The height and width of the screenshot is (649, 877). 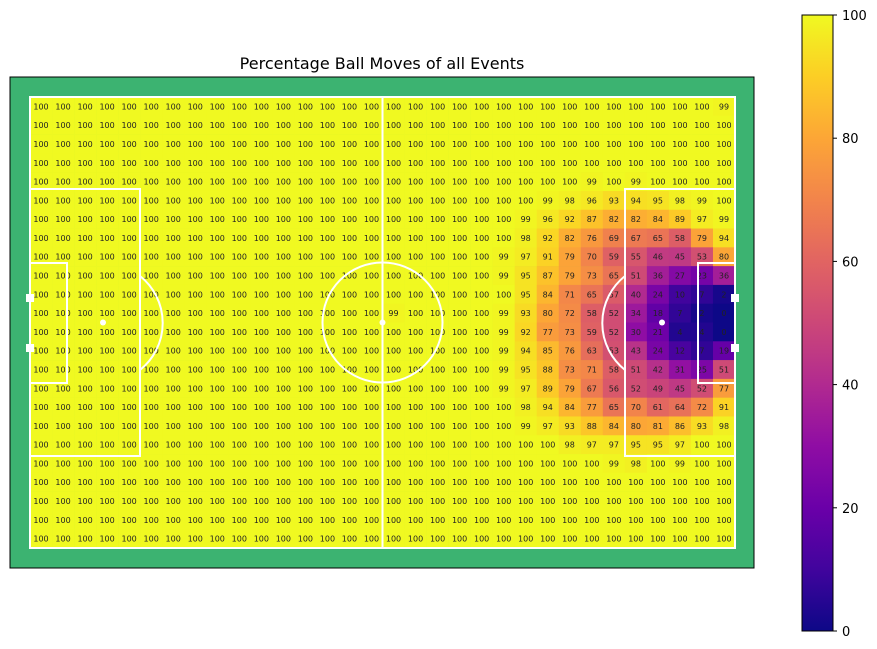 I want to click on heatmap-cell-label: 36, so click(x=658, y=276).